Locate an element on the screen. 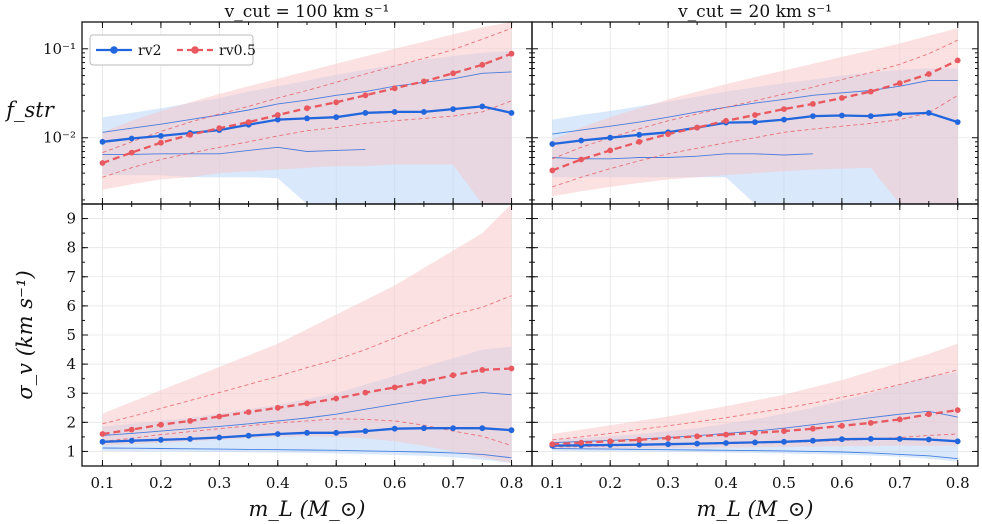  y-tick-label: 3 is located at coordinates (71, 393).